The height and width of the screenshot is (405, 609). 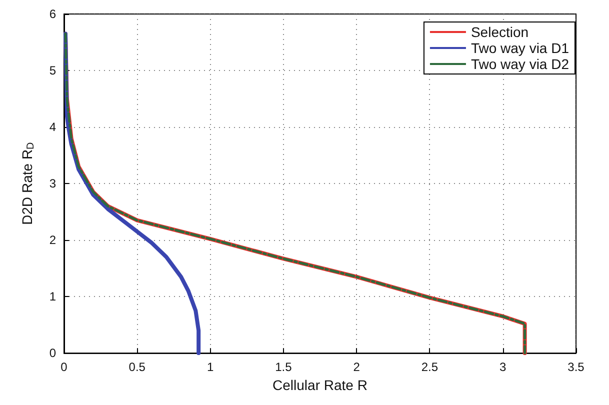 What do you see at coordinates (283, 367) in the screenshot?
I see `x-tick-label: 1.5` at bounding box center [283, 367].